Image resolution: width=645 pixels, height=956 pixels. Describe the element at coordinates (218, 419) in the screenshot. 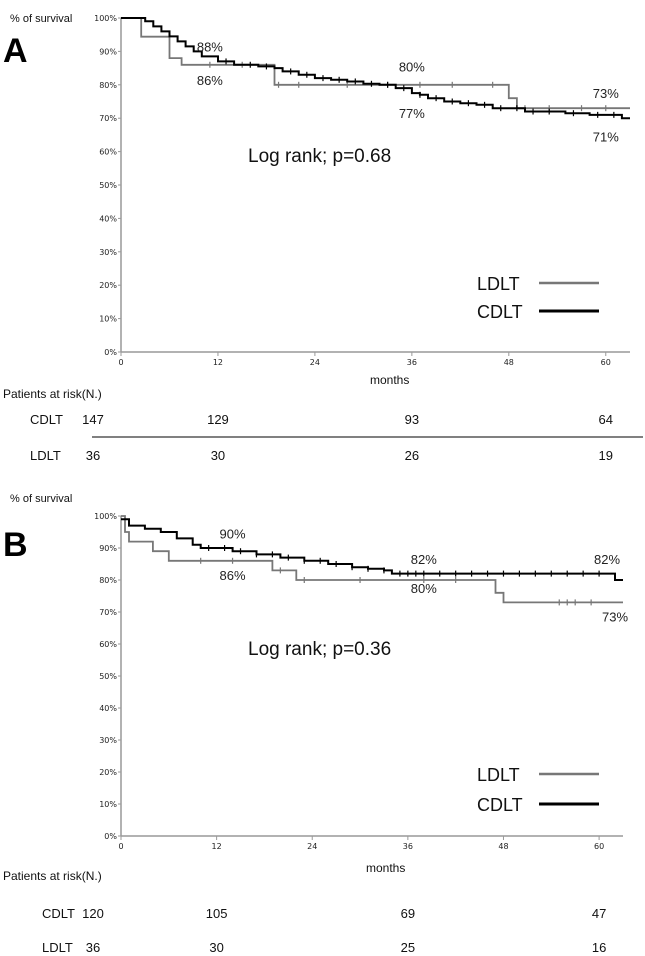

I see `risk-value: 129` at that location.